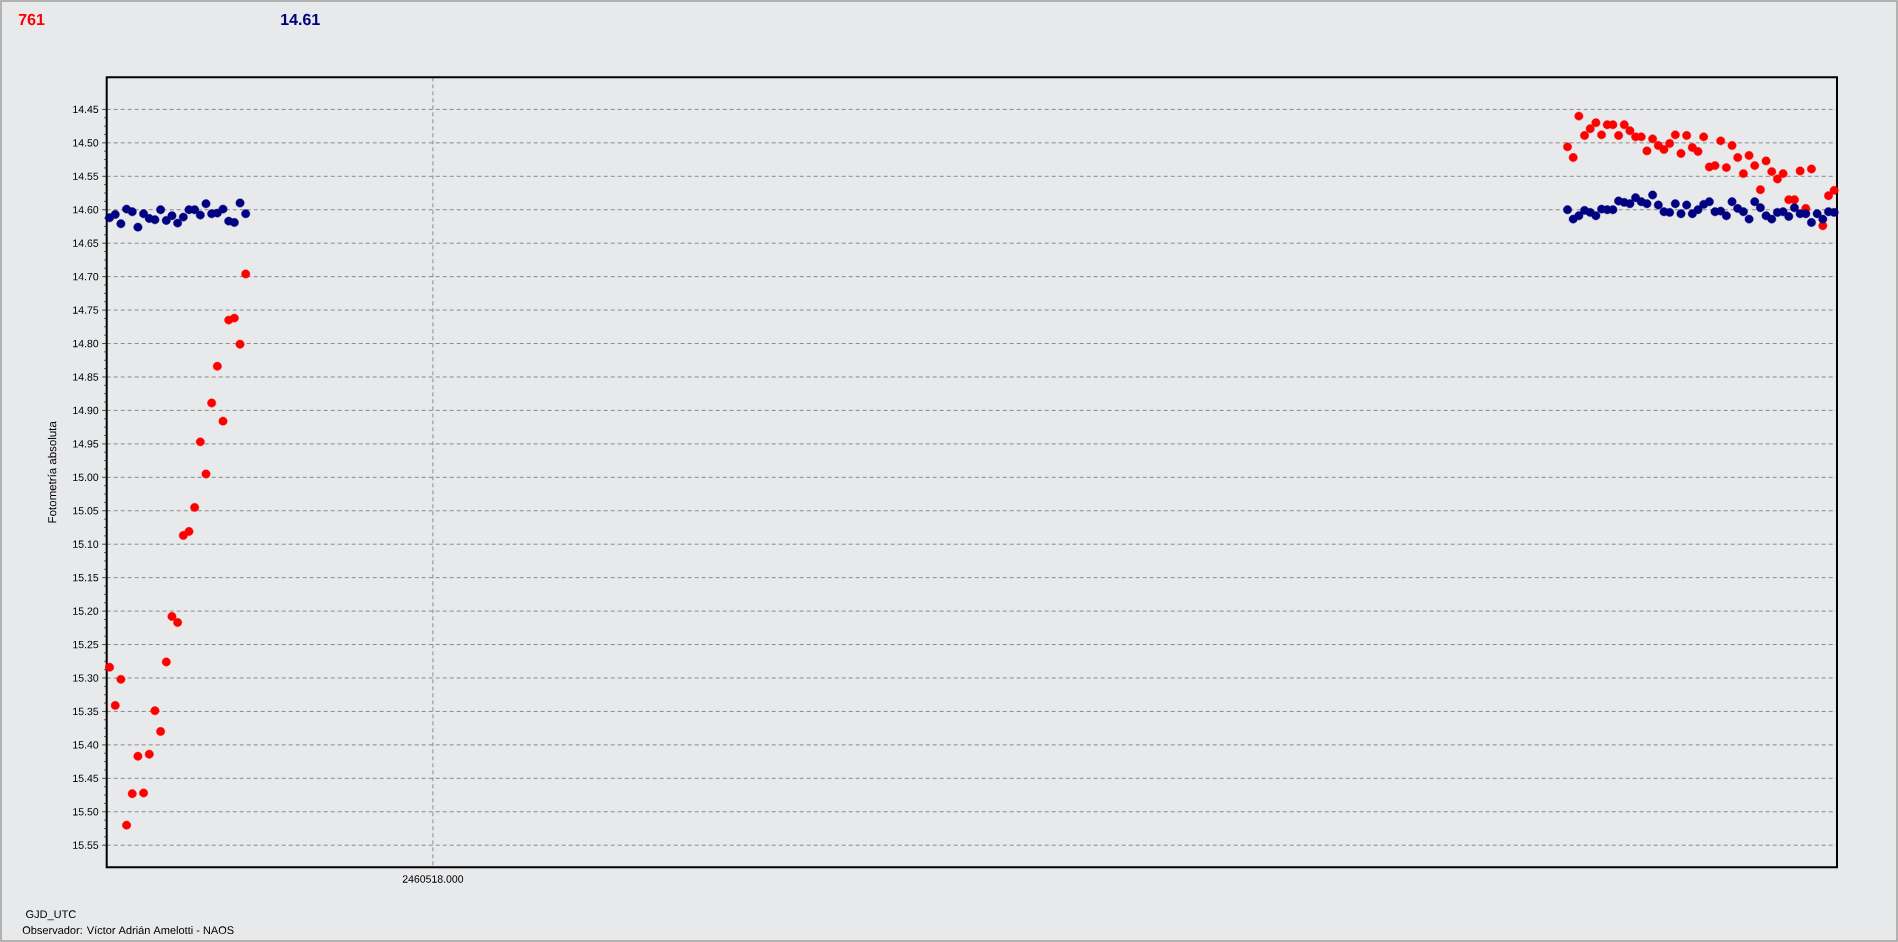  What do you see at coordinates (86, 611) in the screenshot?
I see `y-tick-label: 15.20` at bounding box center [86, 611].